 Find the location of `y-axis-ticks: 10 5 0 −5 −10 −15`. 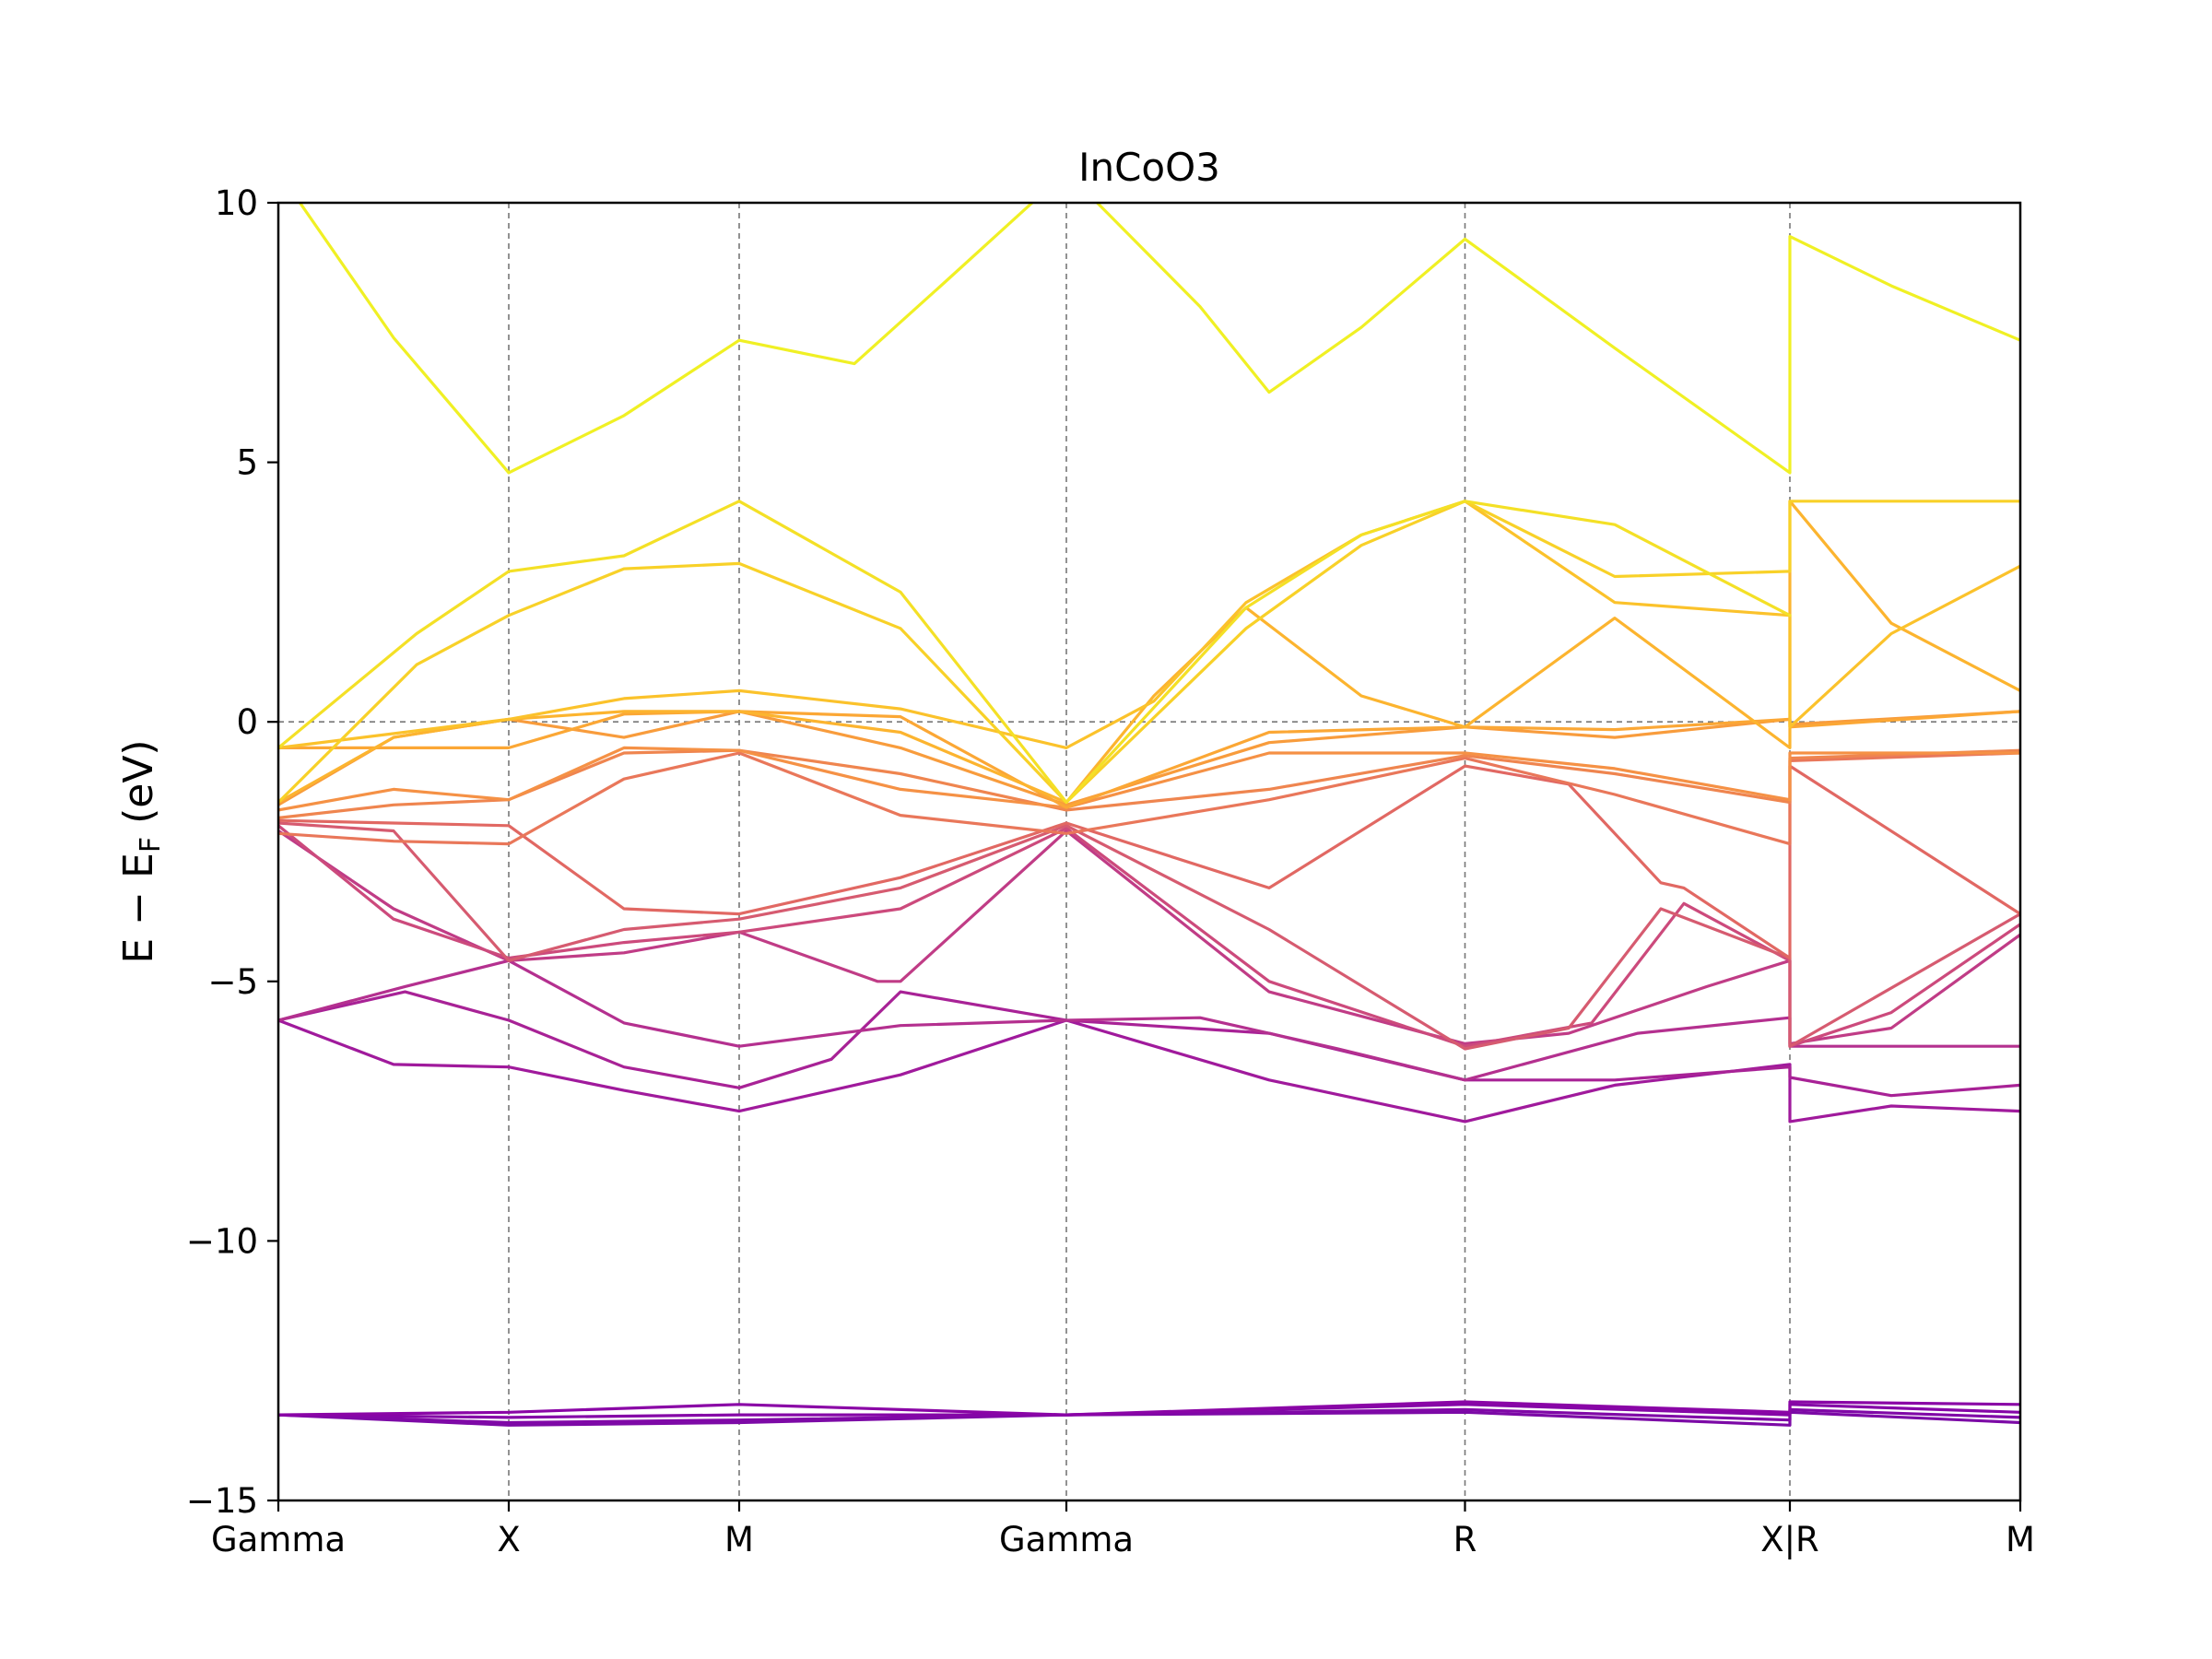

y-axis-ticks: 10 5 0 −5 −10 −15 is located at coordinates (232, 852).